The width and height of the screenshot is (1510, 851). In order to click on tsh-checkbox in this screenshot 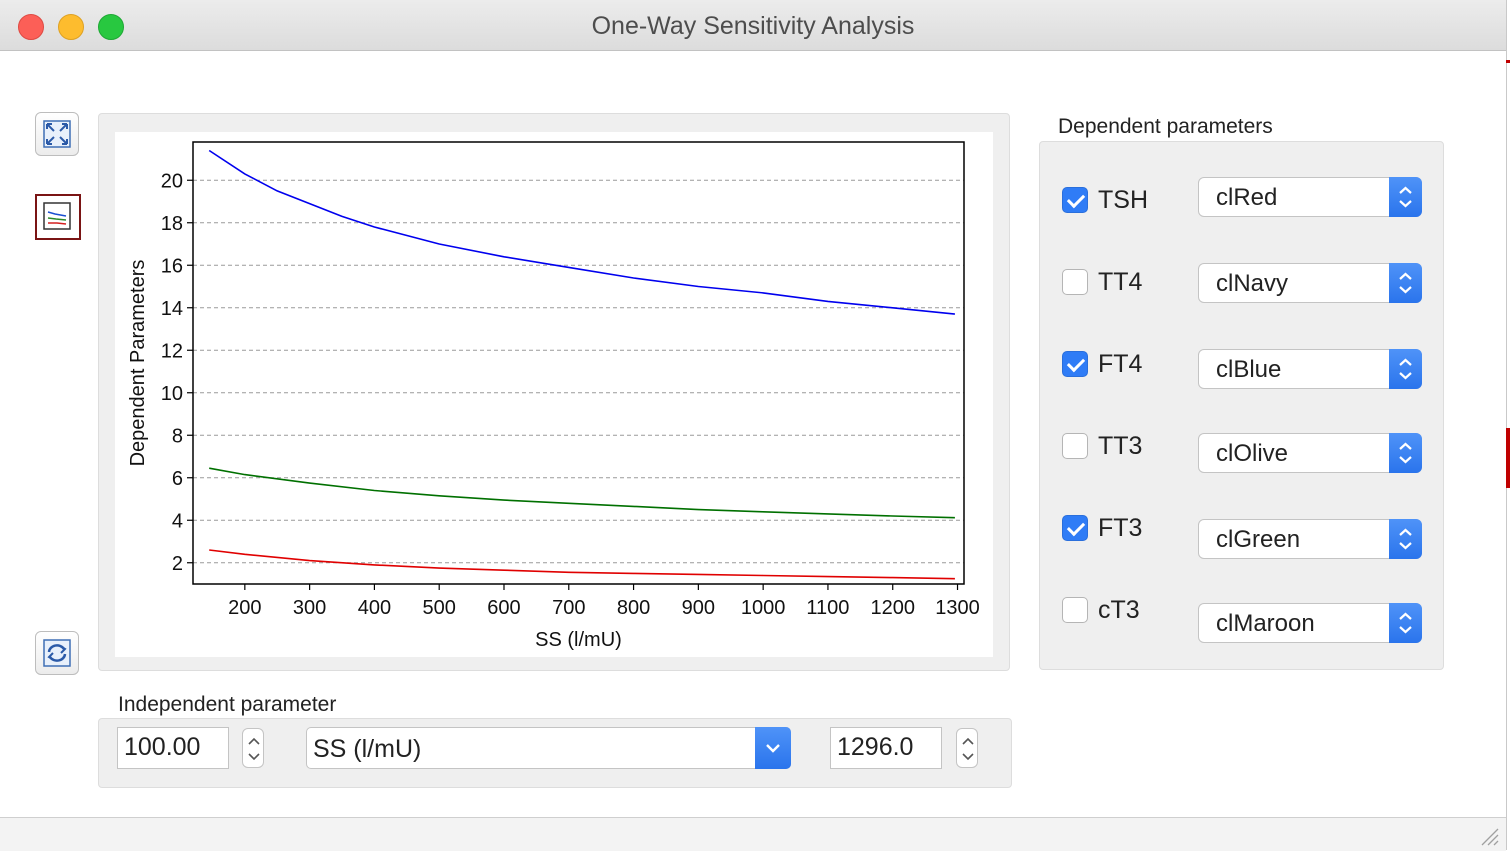, I will do `click(1075, 200)`.